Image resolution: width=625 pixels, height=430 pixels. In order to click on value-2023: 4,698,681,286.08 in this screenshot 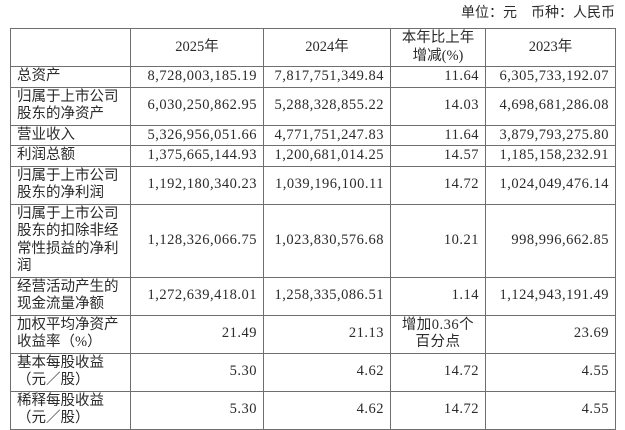, I will do `click(550, 106)`.